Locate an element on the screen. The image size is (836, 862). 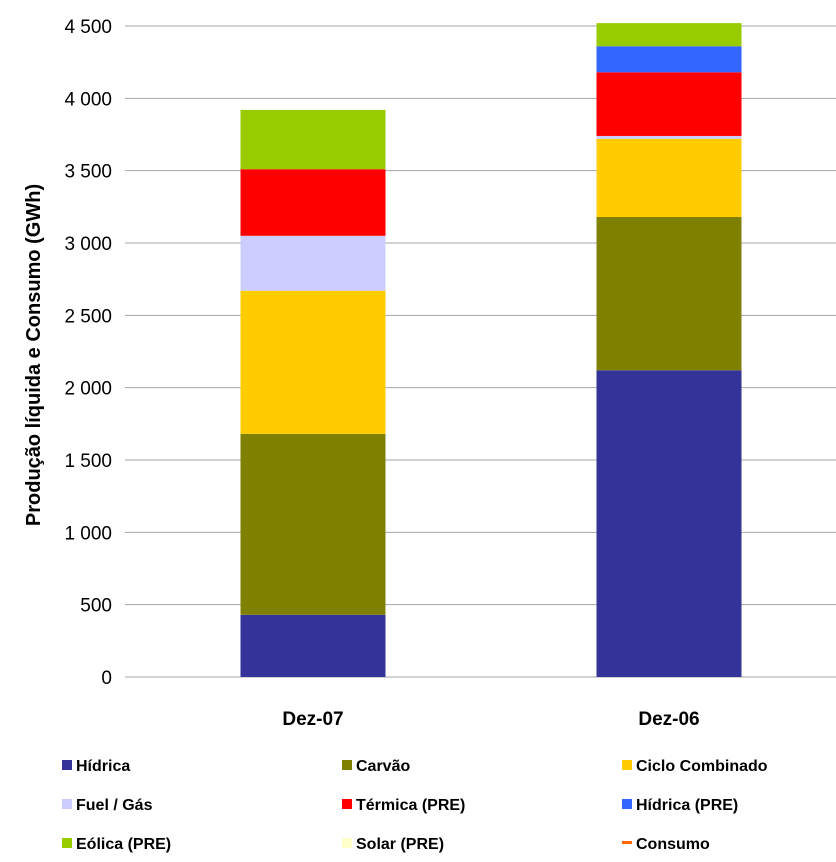
legend-item: Hídrica (PRE) is located at coordinates (680, 805).